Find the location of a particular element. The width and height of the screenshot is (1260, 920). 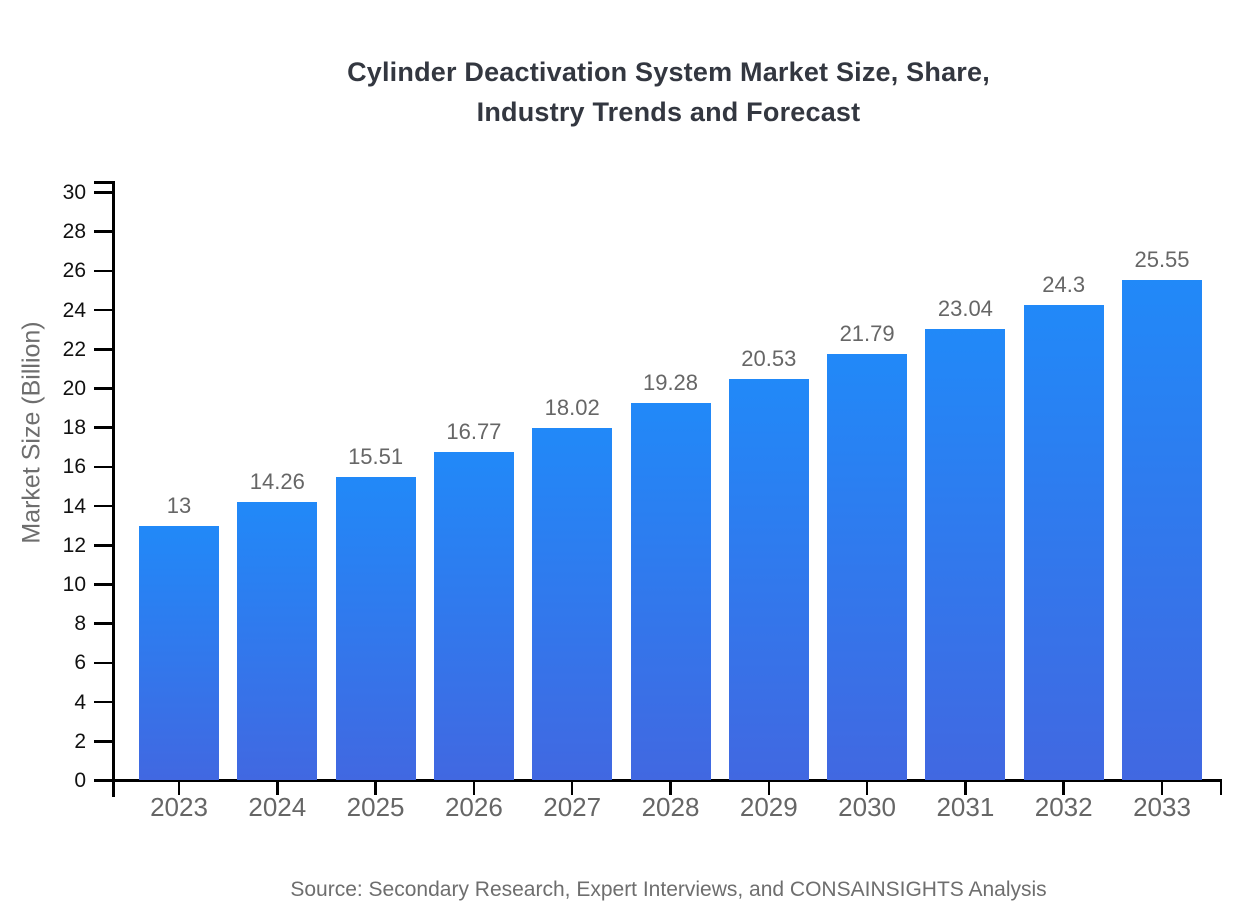

x-tick-label: 2025 is located at coordinates (375, 807).